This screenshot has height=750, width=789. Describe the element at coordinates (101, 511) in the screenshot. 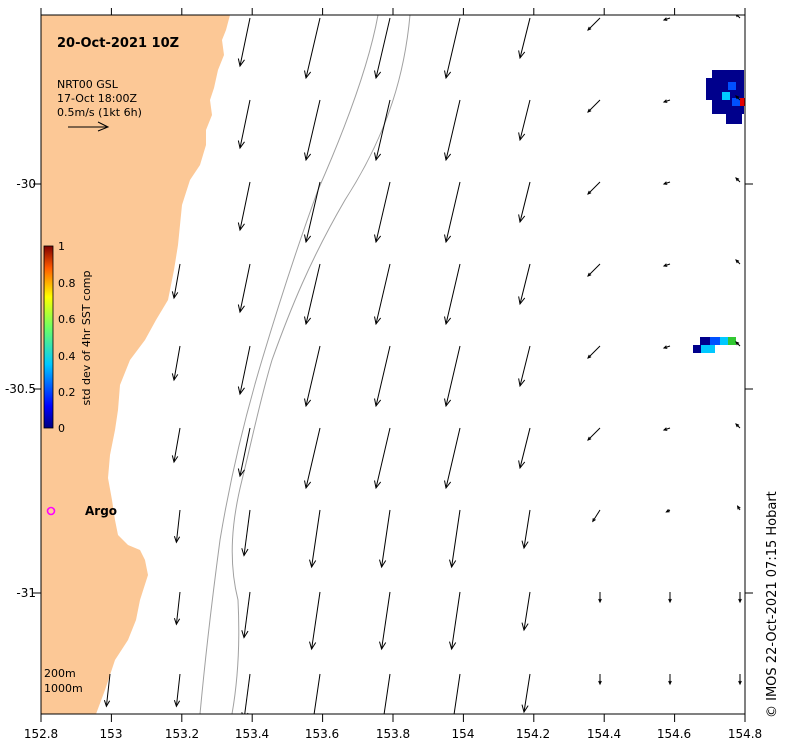

I see `argo-label: Argo` at that location.